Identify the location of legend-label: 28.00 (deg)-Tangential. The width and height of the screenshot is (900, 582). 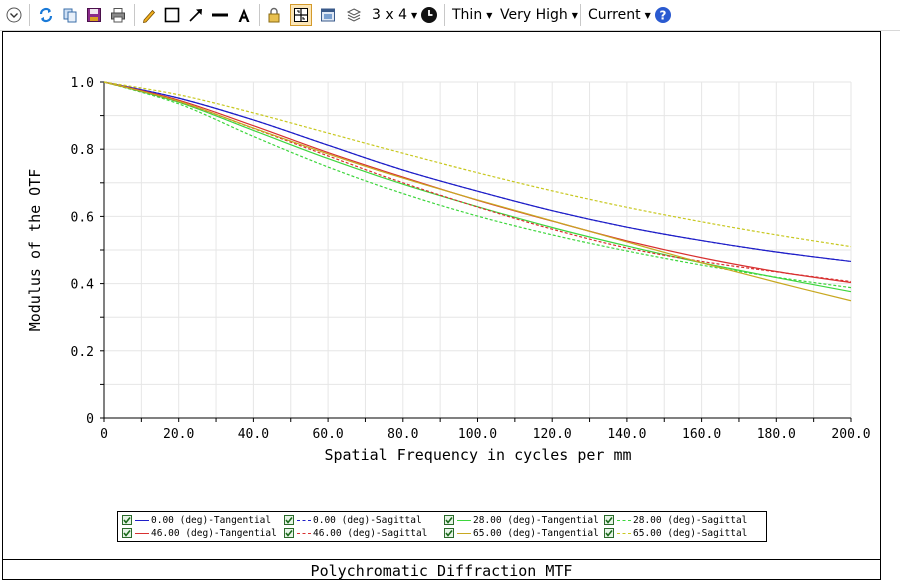
(536, 520).